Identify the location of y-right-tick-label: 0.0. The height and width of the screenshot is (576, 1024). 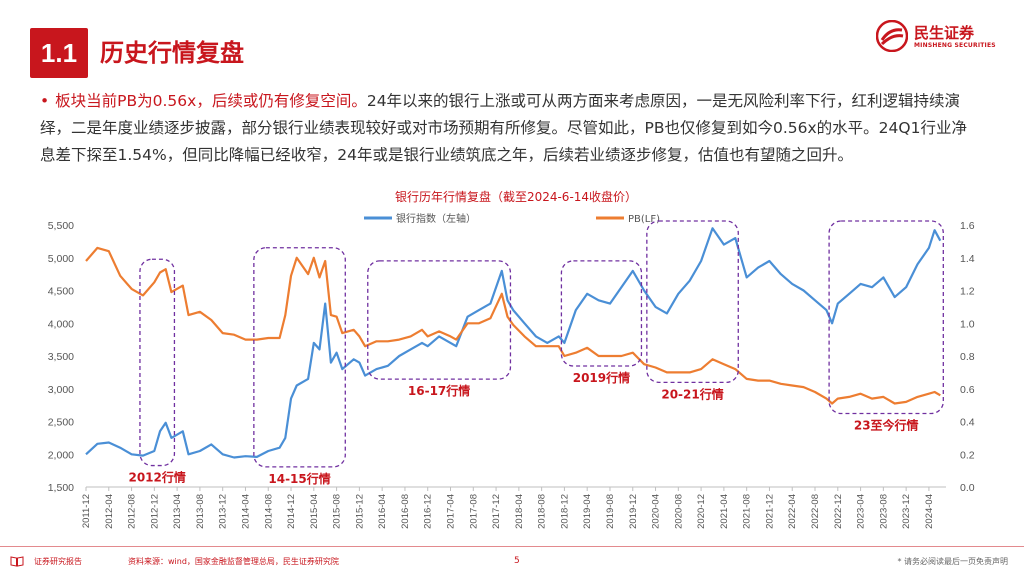
(967, 488).